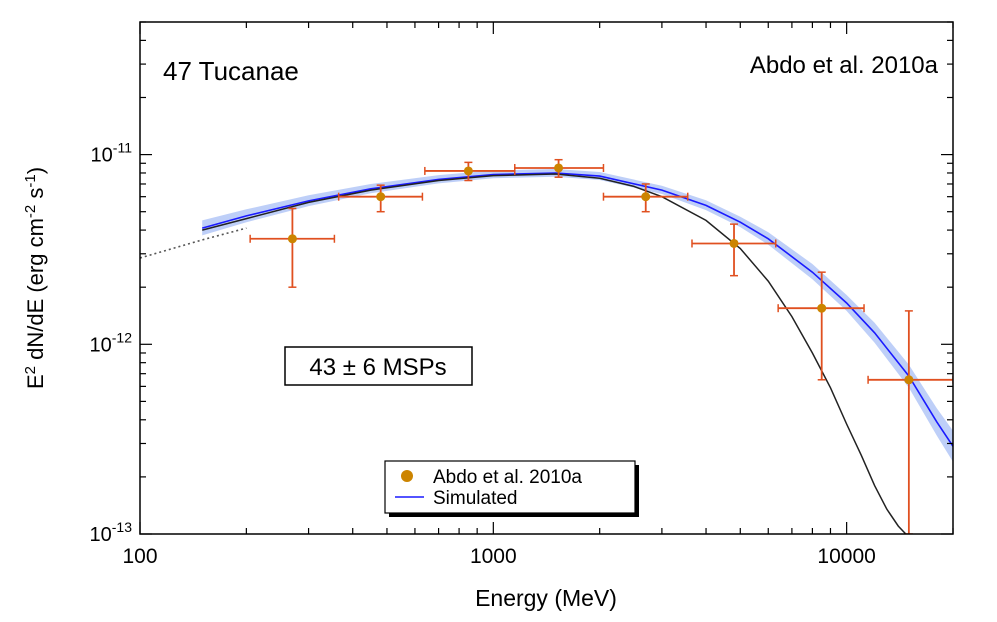 The width and height of the screenshot is (997, 622). I want to click on y-tick-label-2: 10-11, so click(112, 153).